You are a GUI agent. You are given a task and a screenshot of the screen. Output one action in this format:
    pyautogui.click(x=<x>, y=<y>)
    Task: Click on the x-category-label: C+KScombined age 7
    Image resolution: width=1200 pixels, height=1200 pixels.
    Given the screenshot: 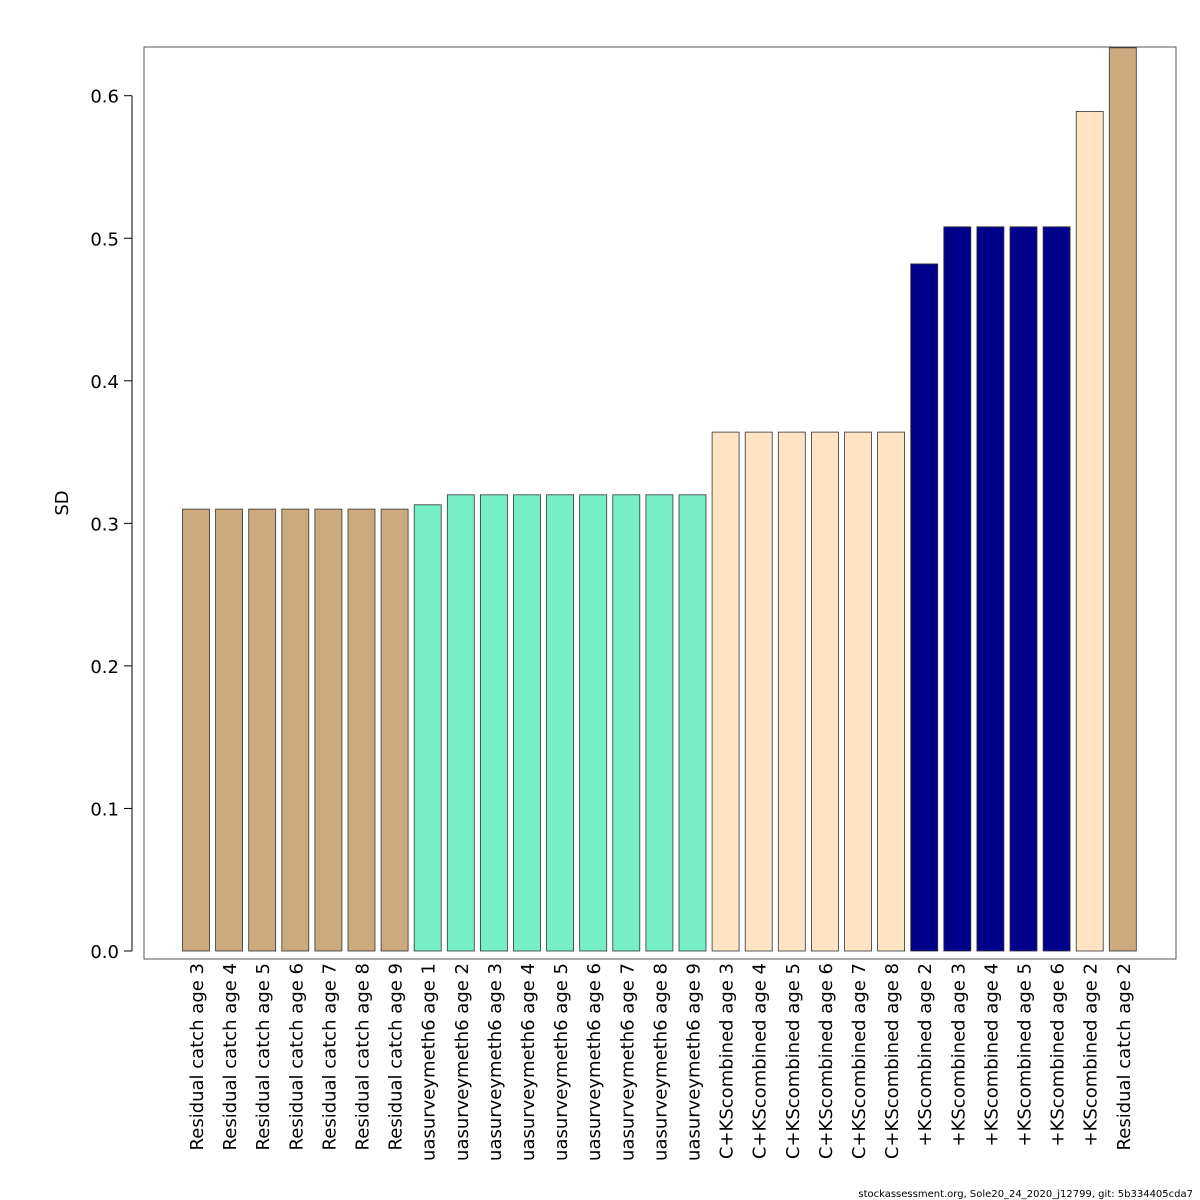 What is the action you would take?
    pyautogui.click(x=859, y=1061)
    